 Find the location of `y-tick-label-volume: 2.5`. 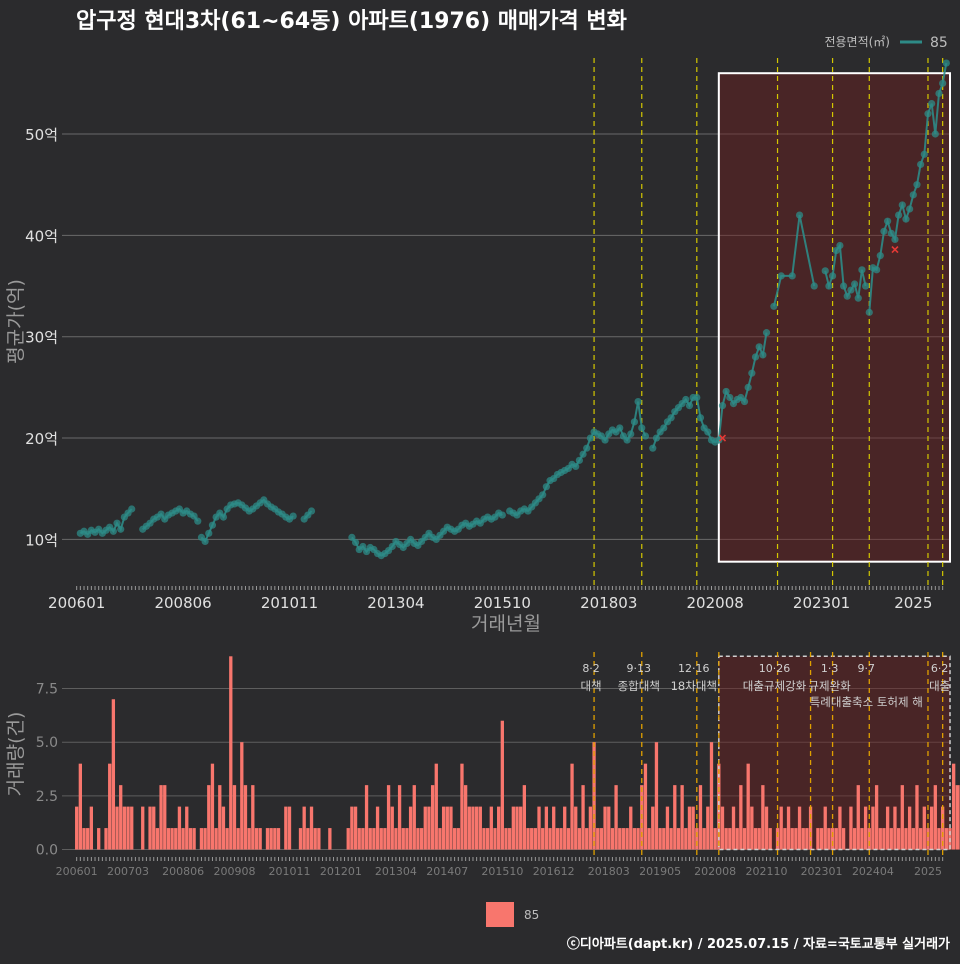

y-tick-label-volume: 2.5 is located at coordinates (47, 797).